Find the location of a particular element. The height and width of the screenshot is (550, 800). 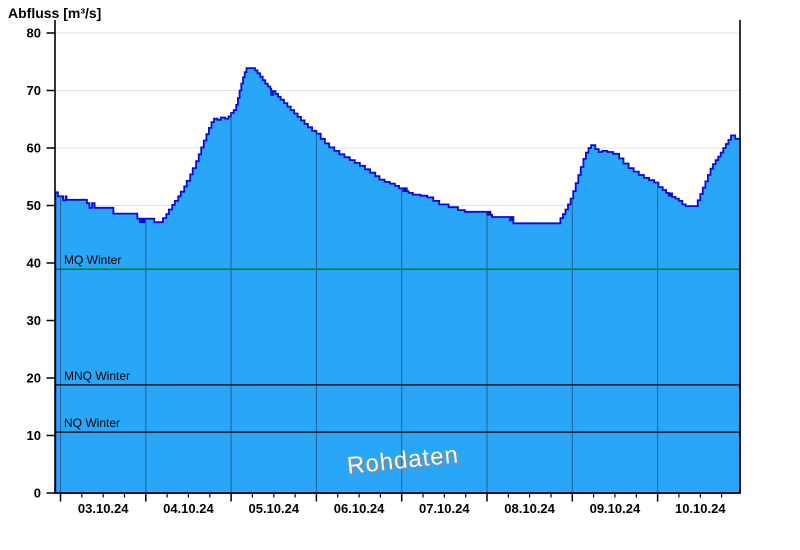

y-tick-label: 70 is located at coordinates (34, 90).